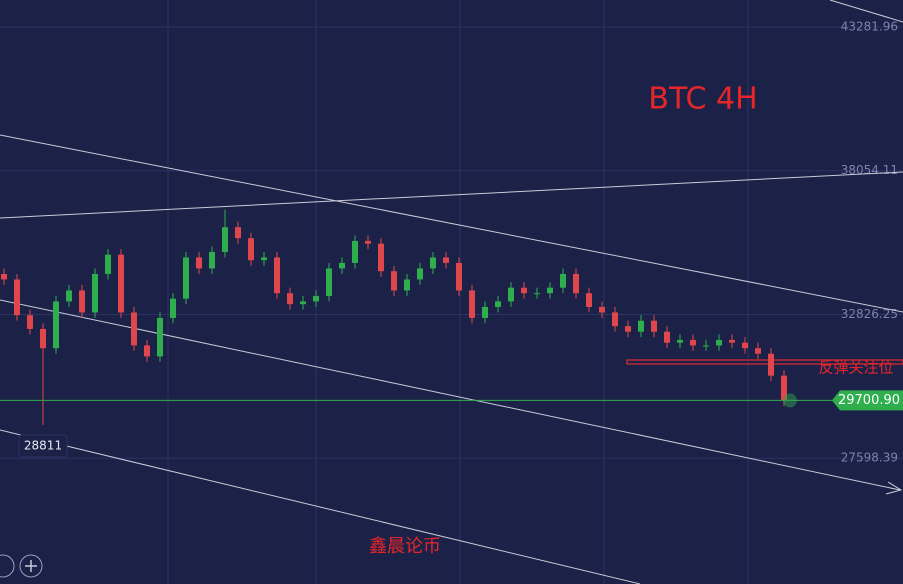  What do you see at coordinates (702, 99) in the screenshot?
I see `chart-title: BTC 4H` at bounding box center [702, 99].